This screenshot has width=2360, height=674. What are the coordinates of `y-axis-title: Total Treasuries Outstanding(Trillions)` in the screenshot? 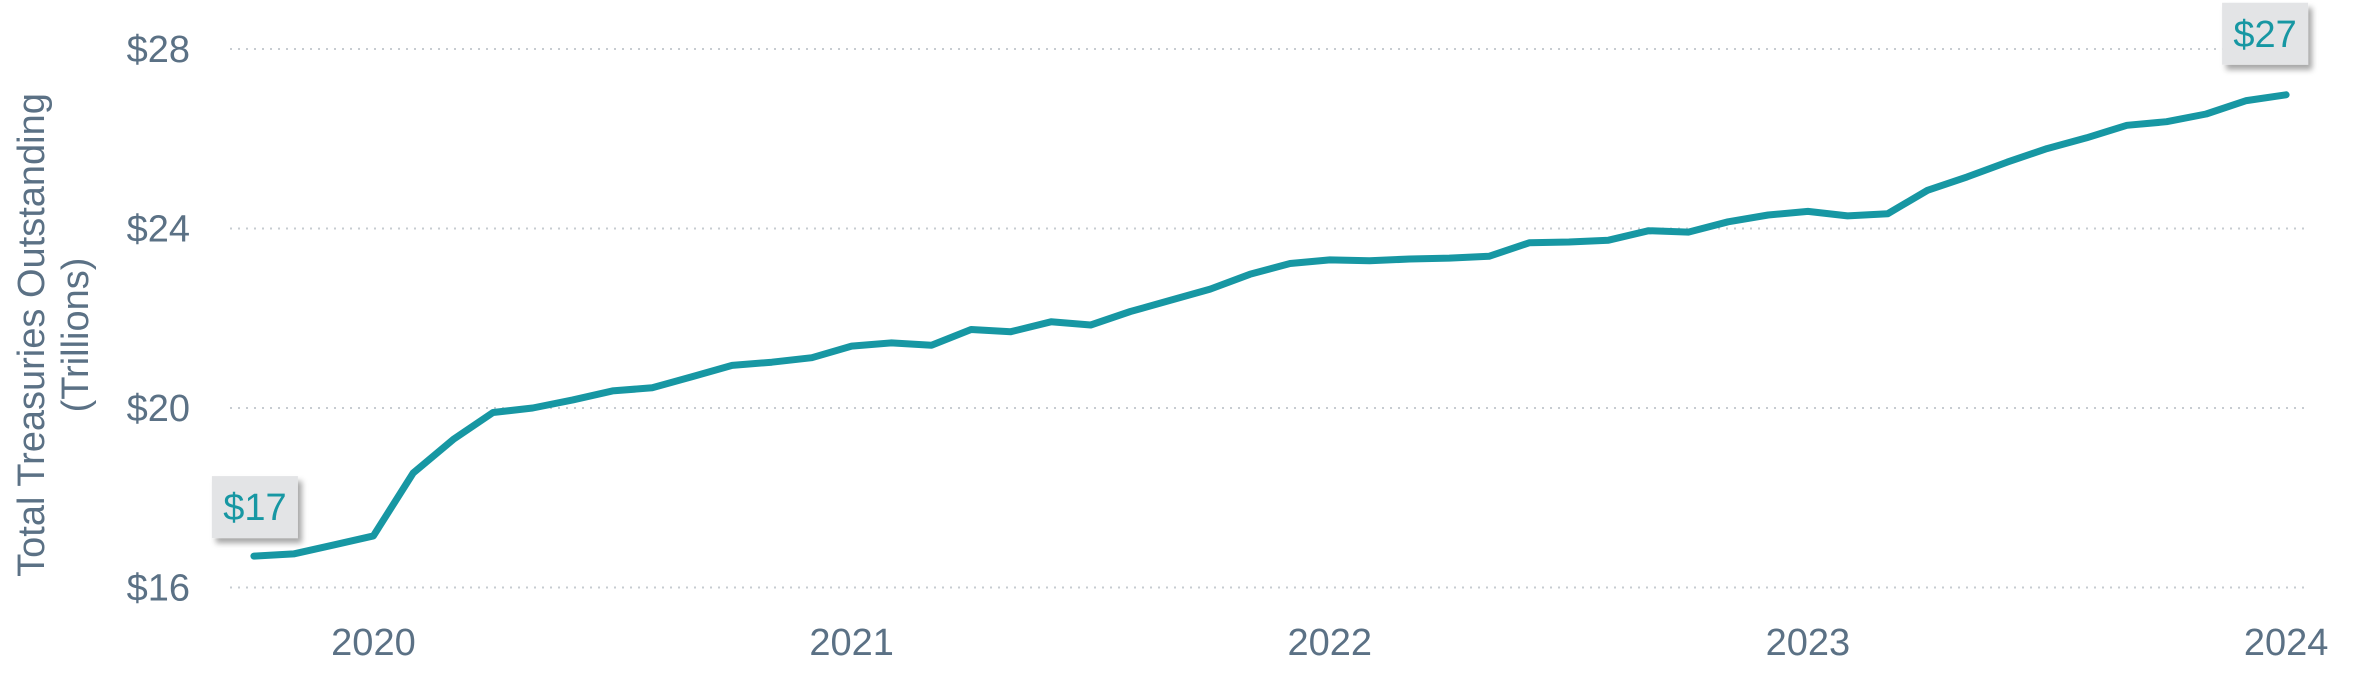 It's located at (54, 335).